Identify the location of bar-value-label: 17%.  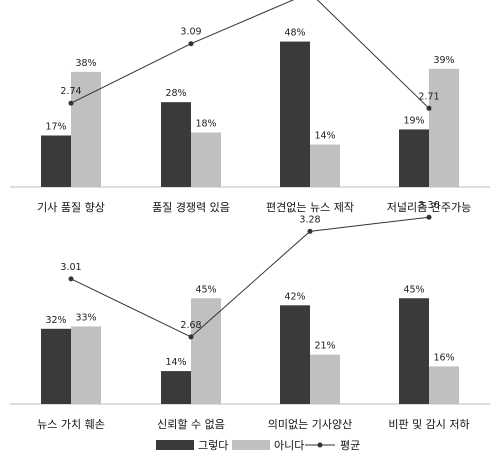
(55, 126).